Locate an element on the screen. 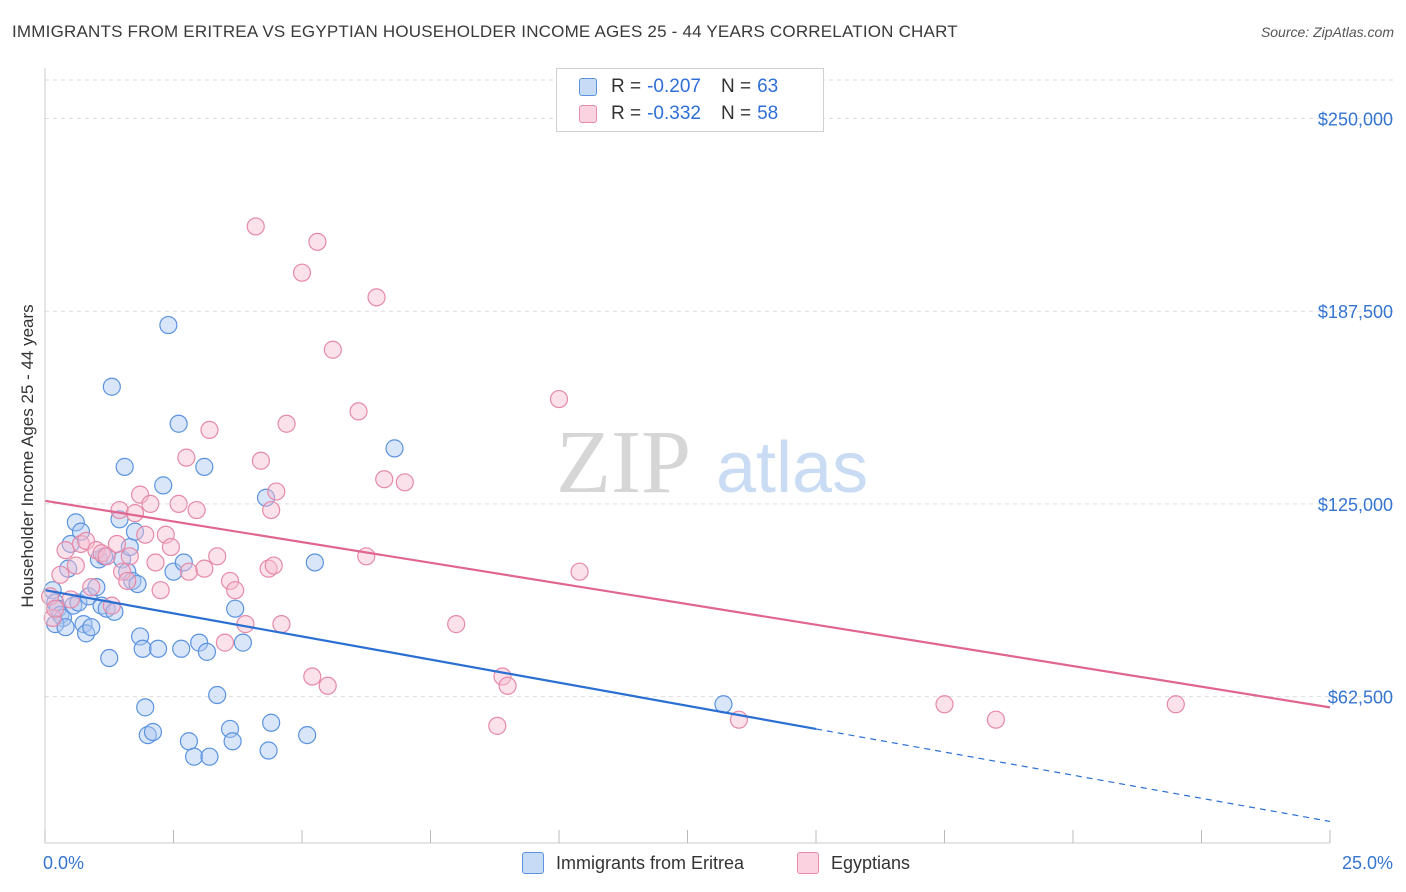 The width and height of the screenshot is (1406, 892). watermark-zip: ZIP is located at coordinates (623, 462).